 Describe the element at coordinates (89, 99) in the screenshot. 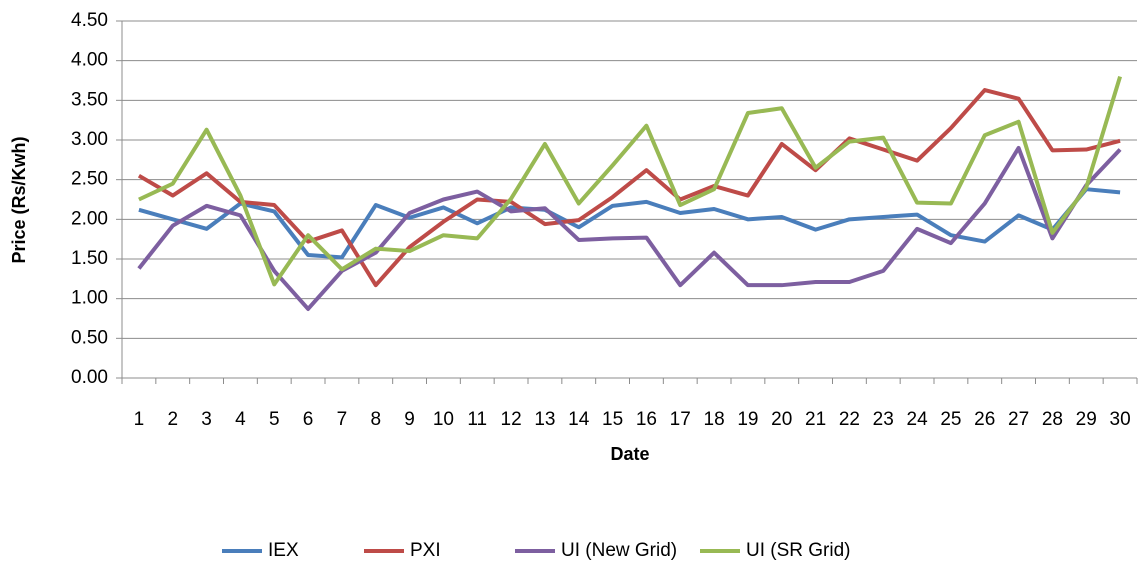

I see `y-tick-label: 3.50` at that location.